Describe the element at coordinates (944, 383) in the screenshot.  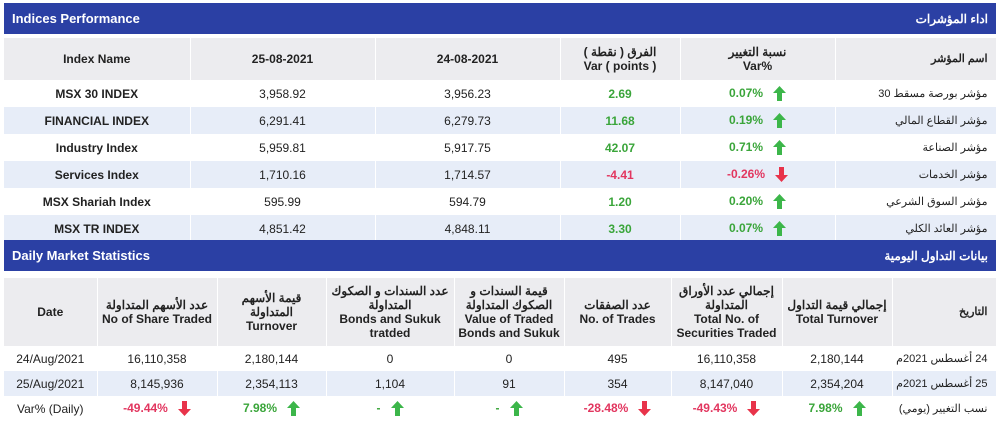
I see `cell: 25 أغسطس 2021م` at that location.